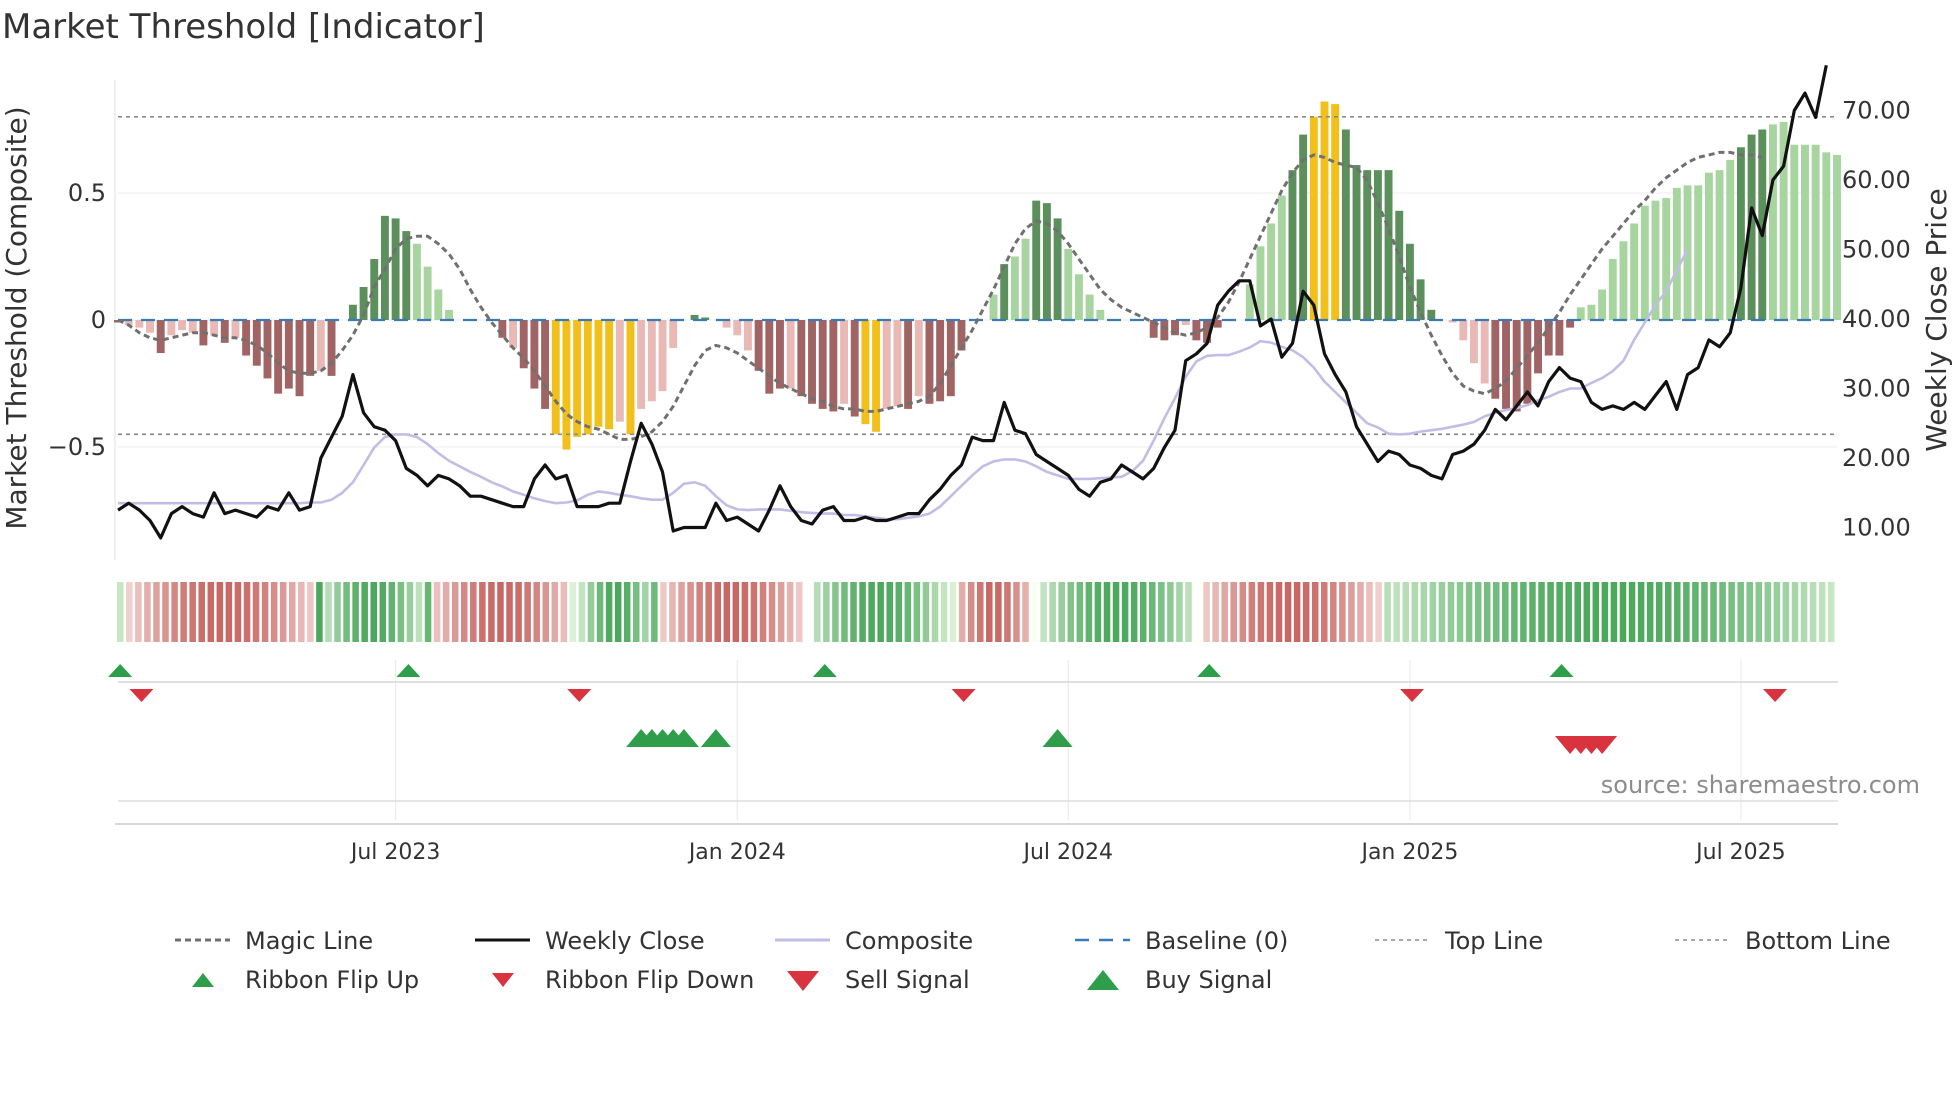  Describe the element at coordinates (77, 447) in the screenshot. I see `left-tick-label: −0.5` at that location.